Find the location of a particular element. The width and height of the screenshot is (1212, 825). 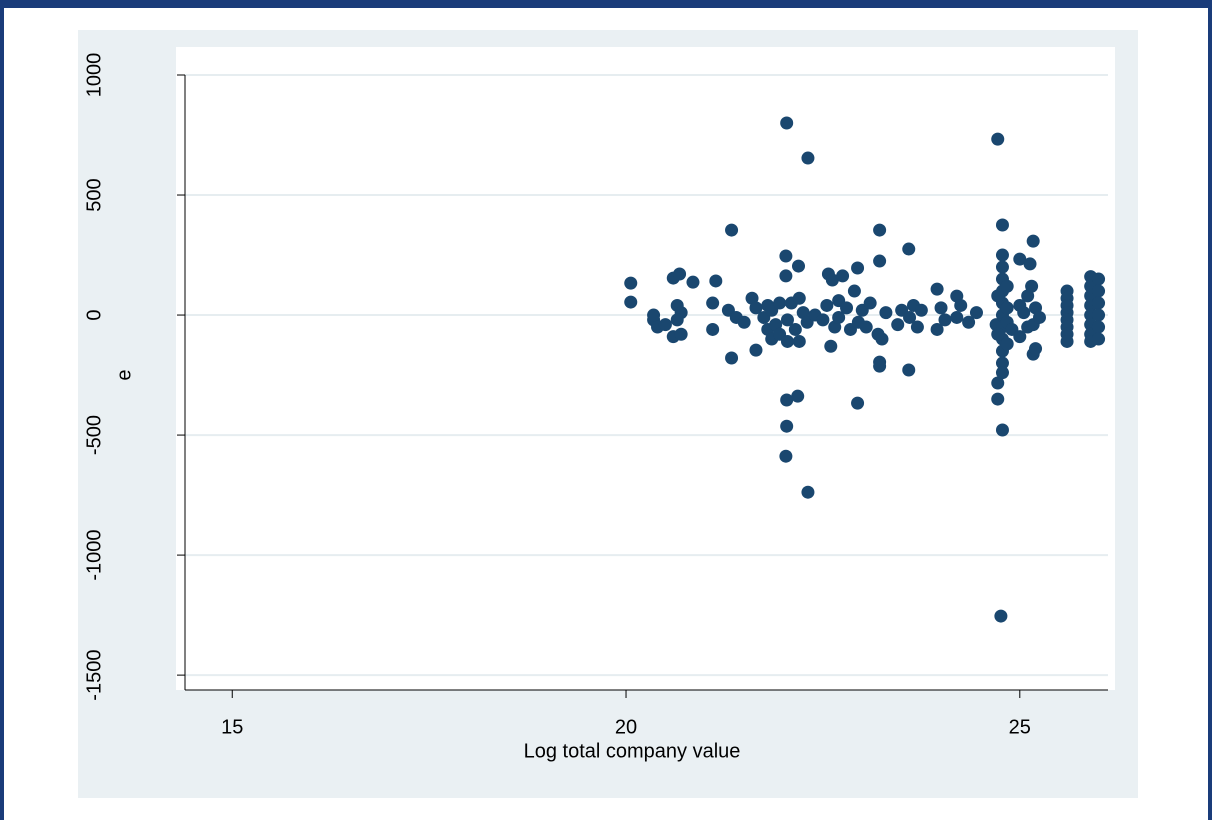

x-axis-title: Log total company value is located at coordinates (632, 751).